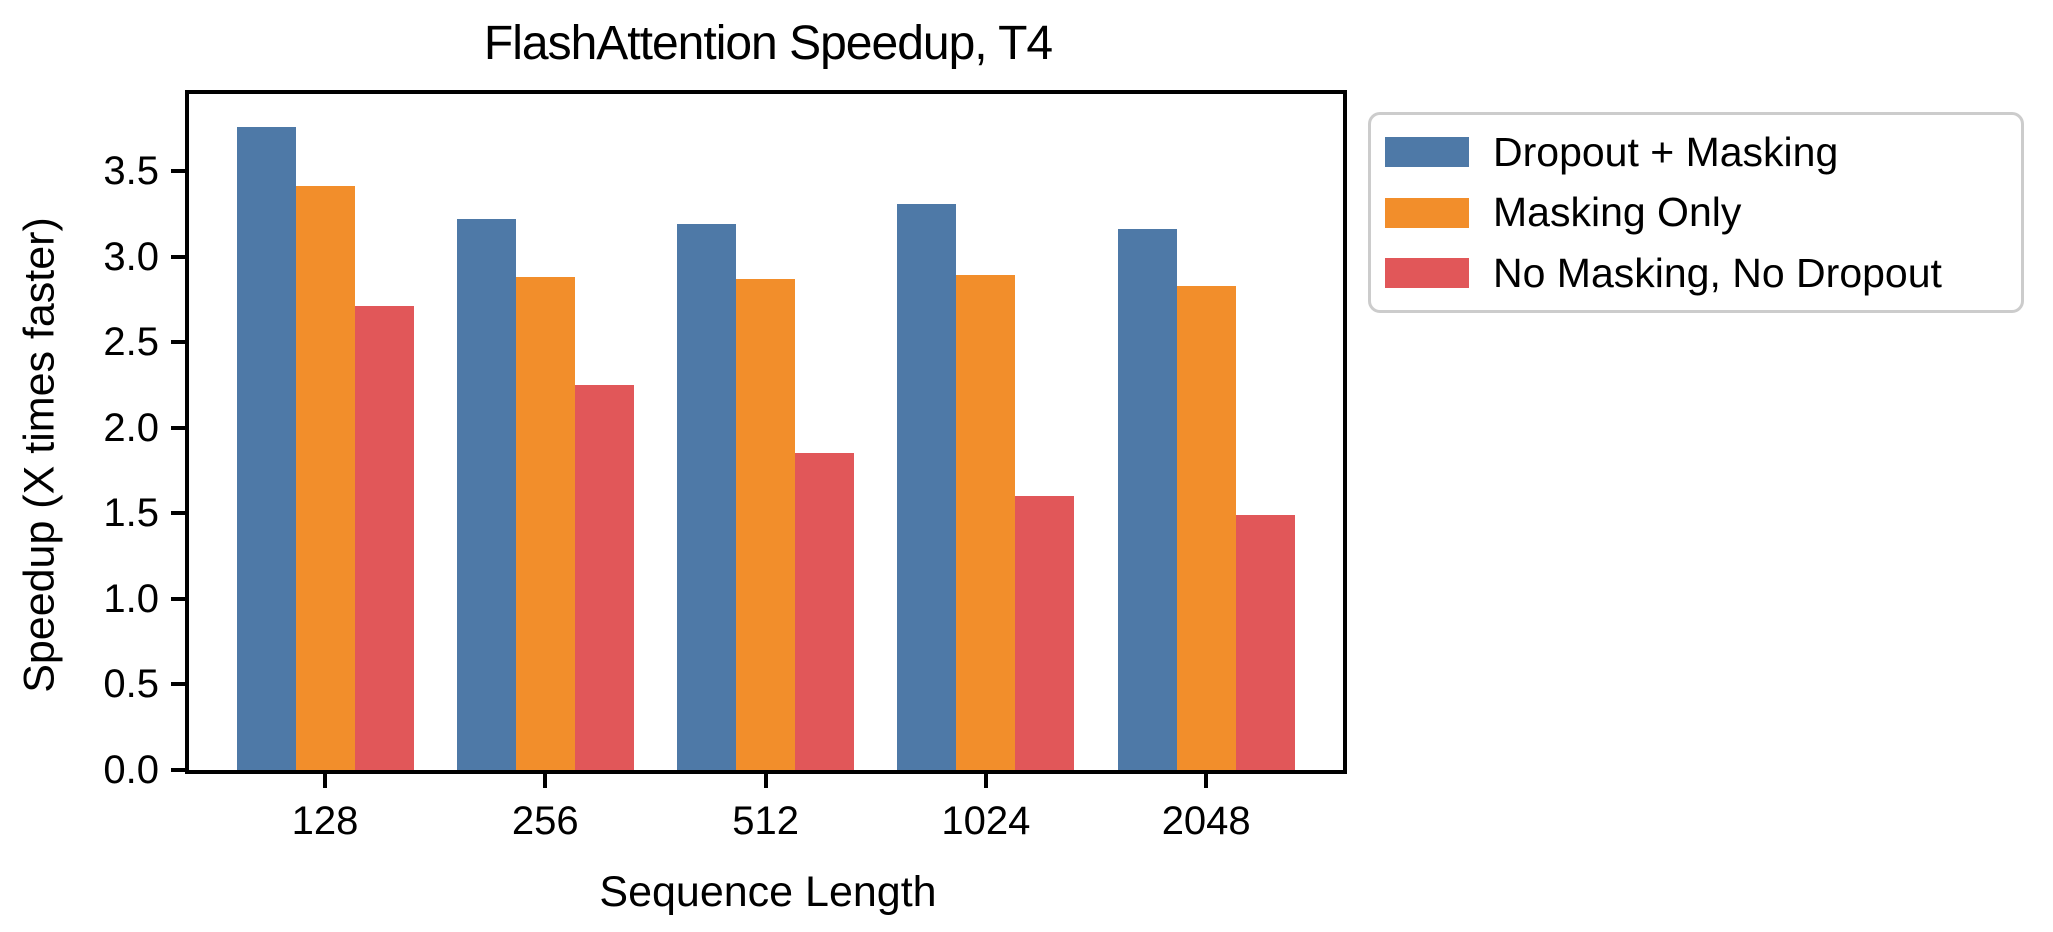  I want to click on legend-item: No Masking, No Dropout, so click(1696, 273).